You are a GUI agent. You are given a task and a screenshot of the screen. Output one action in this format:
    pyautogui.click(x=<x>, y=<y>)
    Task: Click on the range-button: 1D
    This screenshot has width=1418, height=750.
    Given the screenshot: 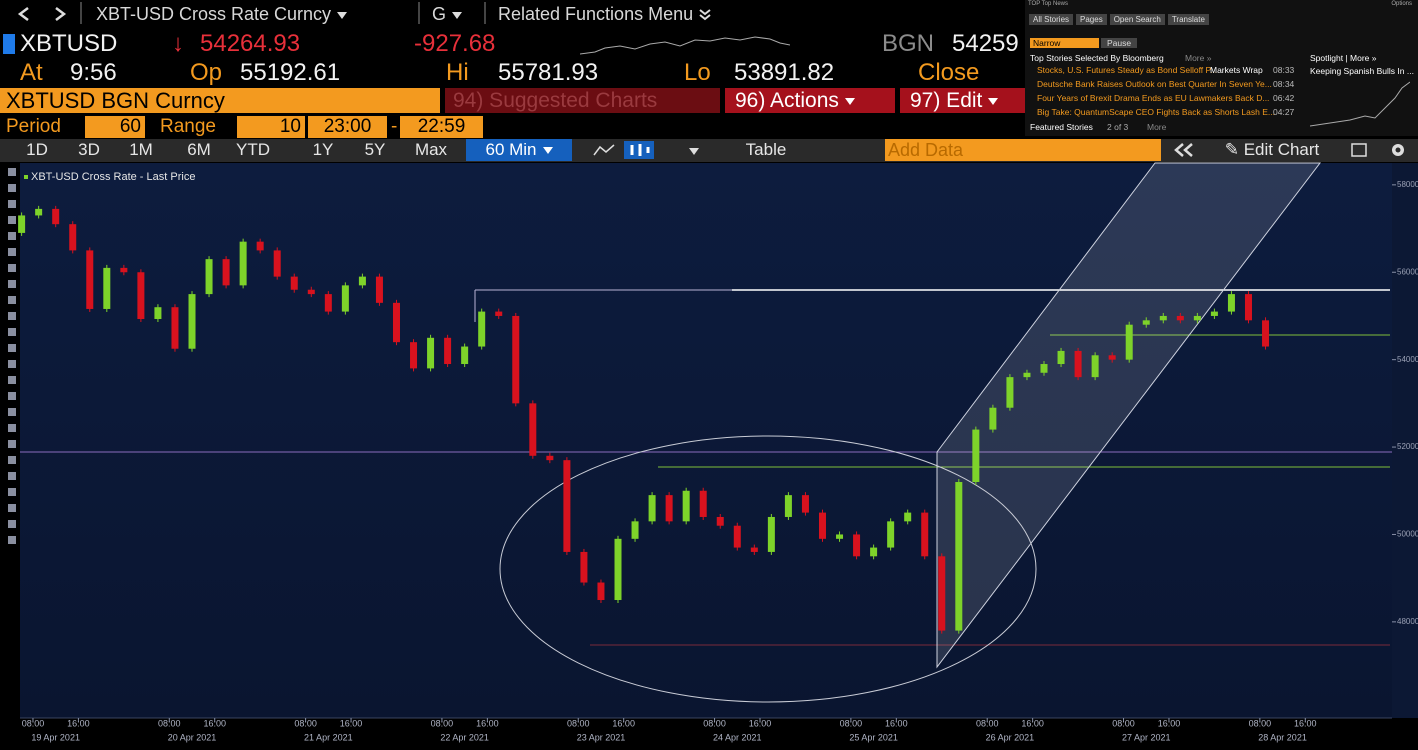 What is the action you would take?
    pyautogui.click(x=37, y=149)
    